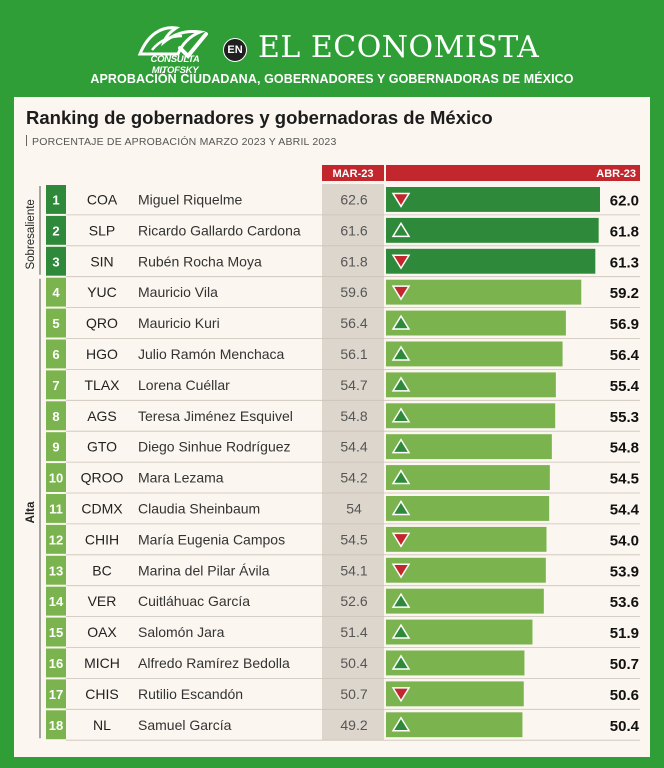 The width and height of the screenshot is (664, 768). I want to click on mar-value: 54.5, so click(353, 539).